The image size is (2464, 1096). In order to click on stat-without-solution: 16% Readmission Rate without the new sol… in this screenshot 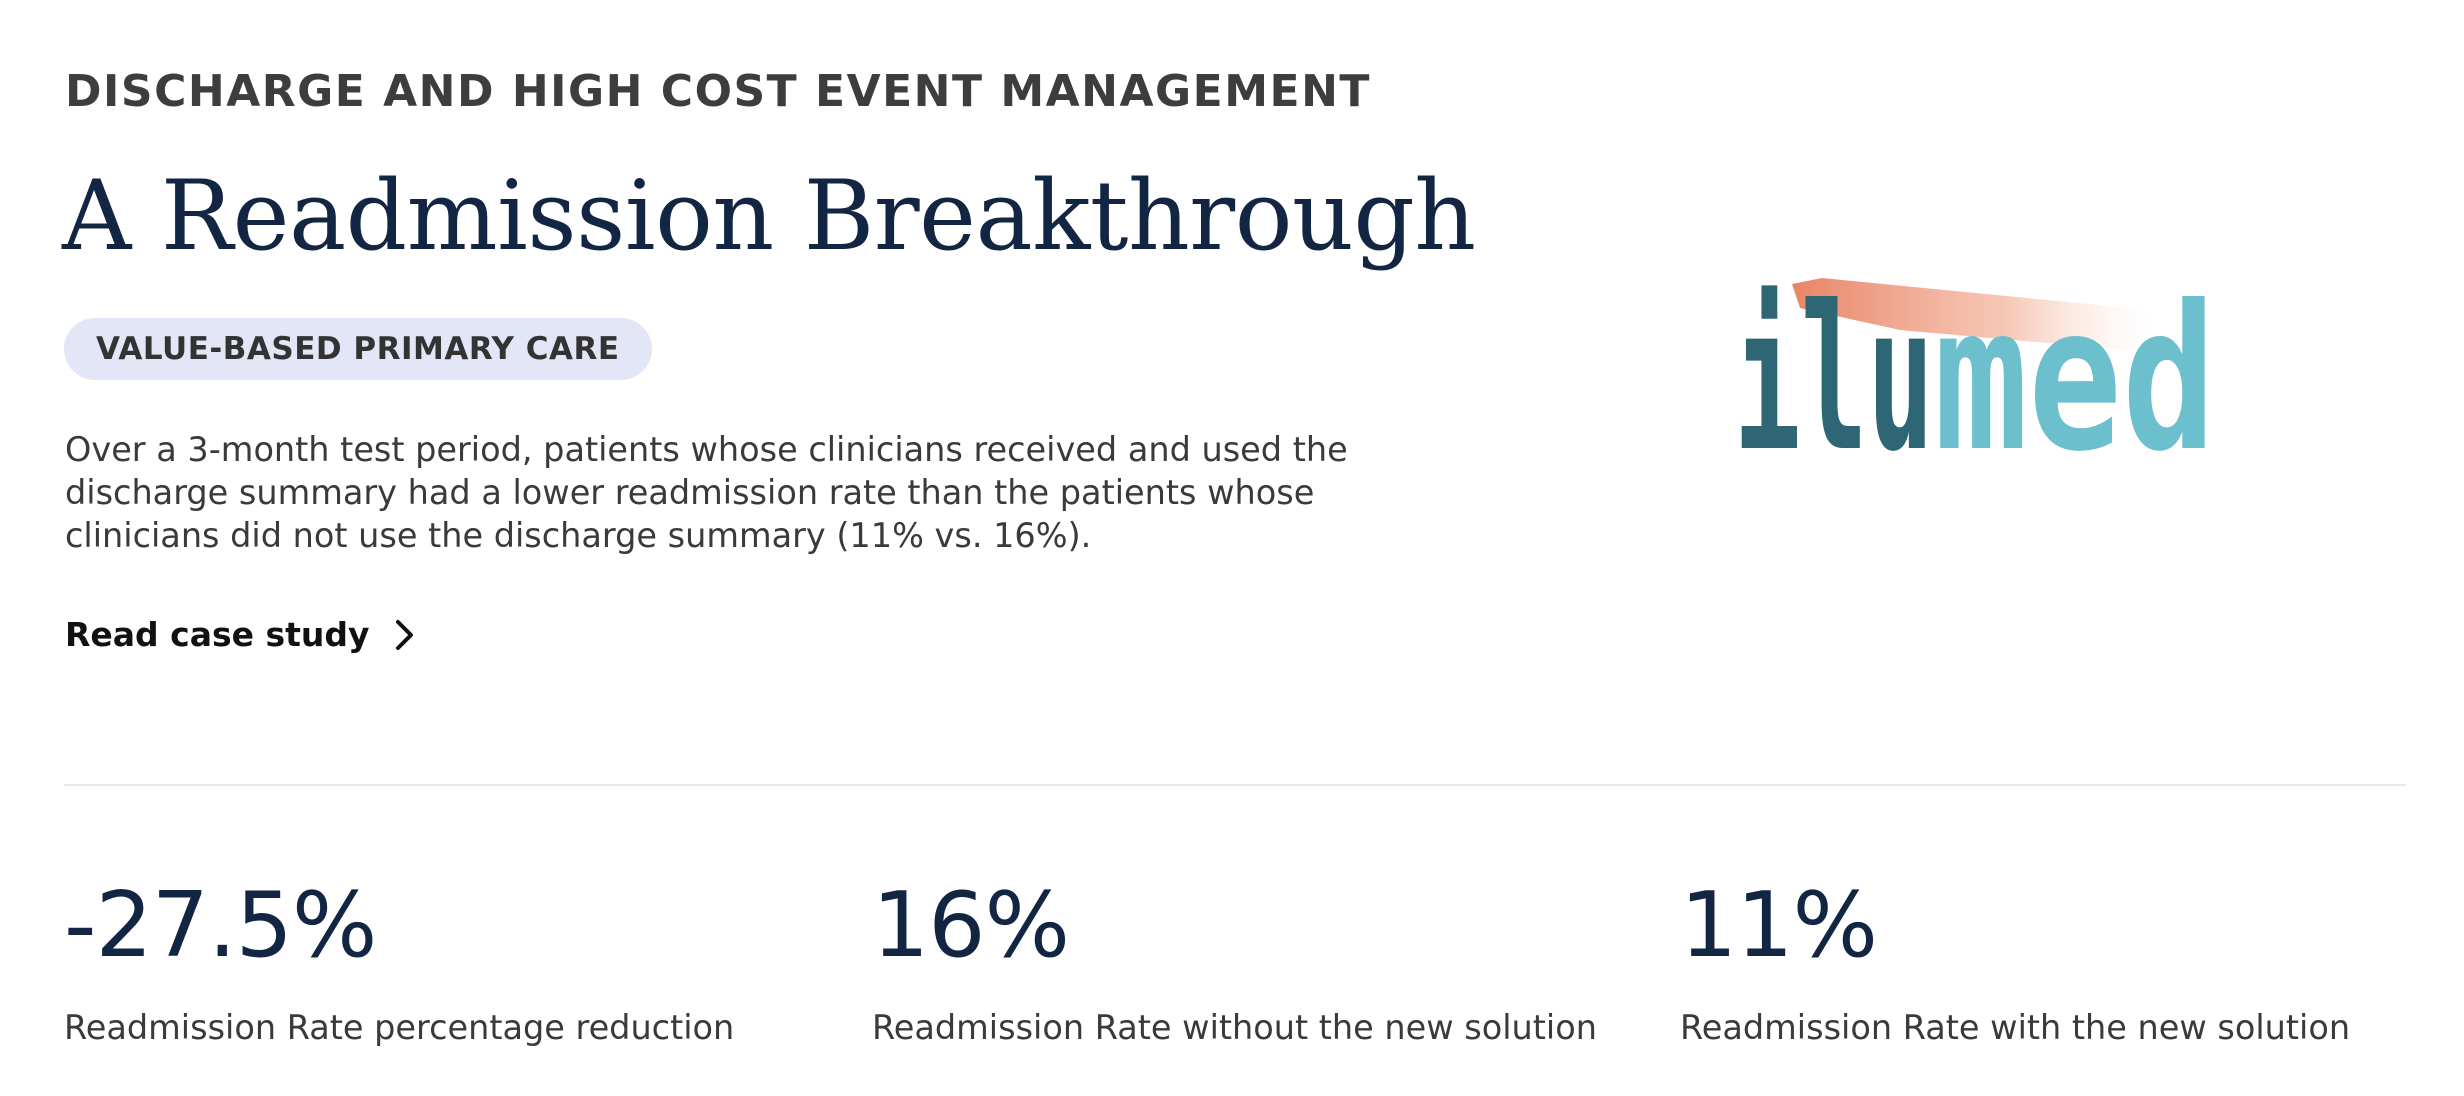, I will do `click(1234, 960)`.